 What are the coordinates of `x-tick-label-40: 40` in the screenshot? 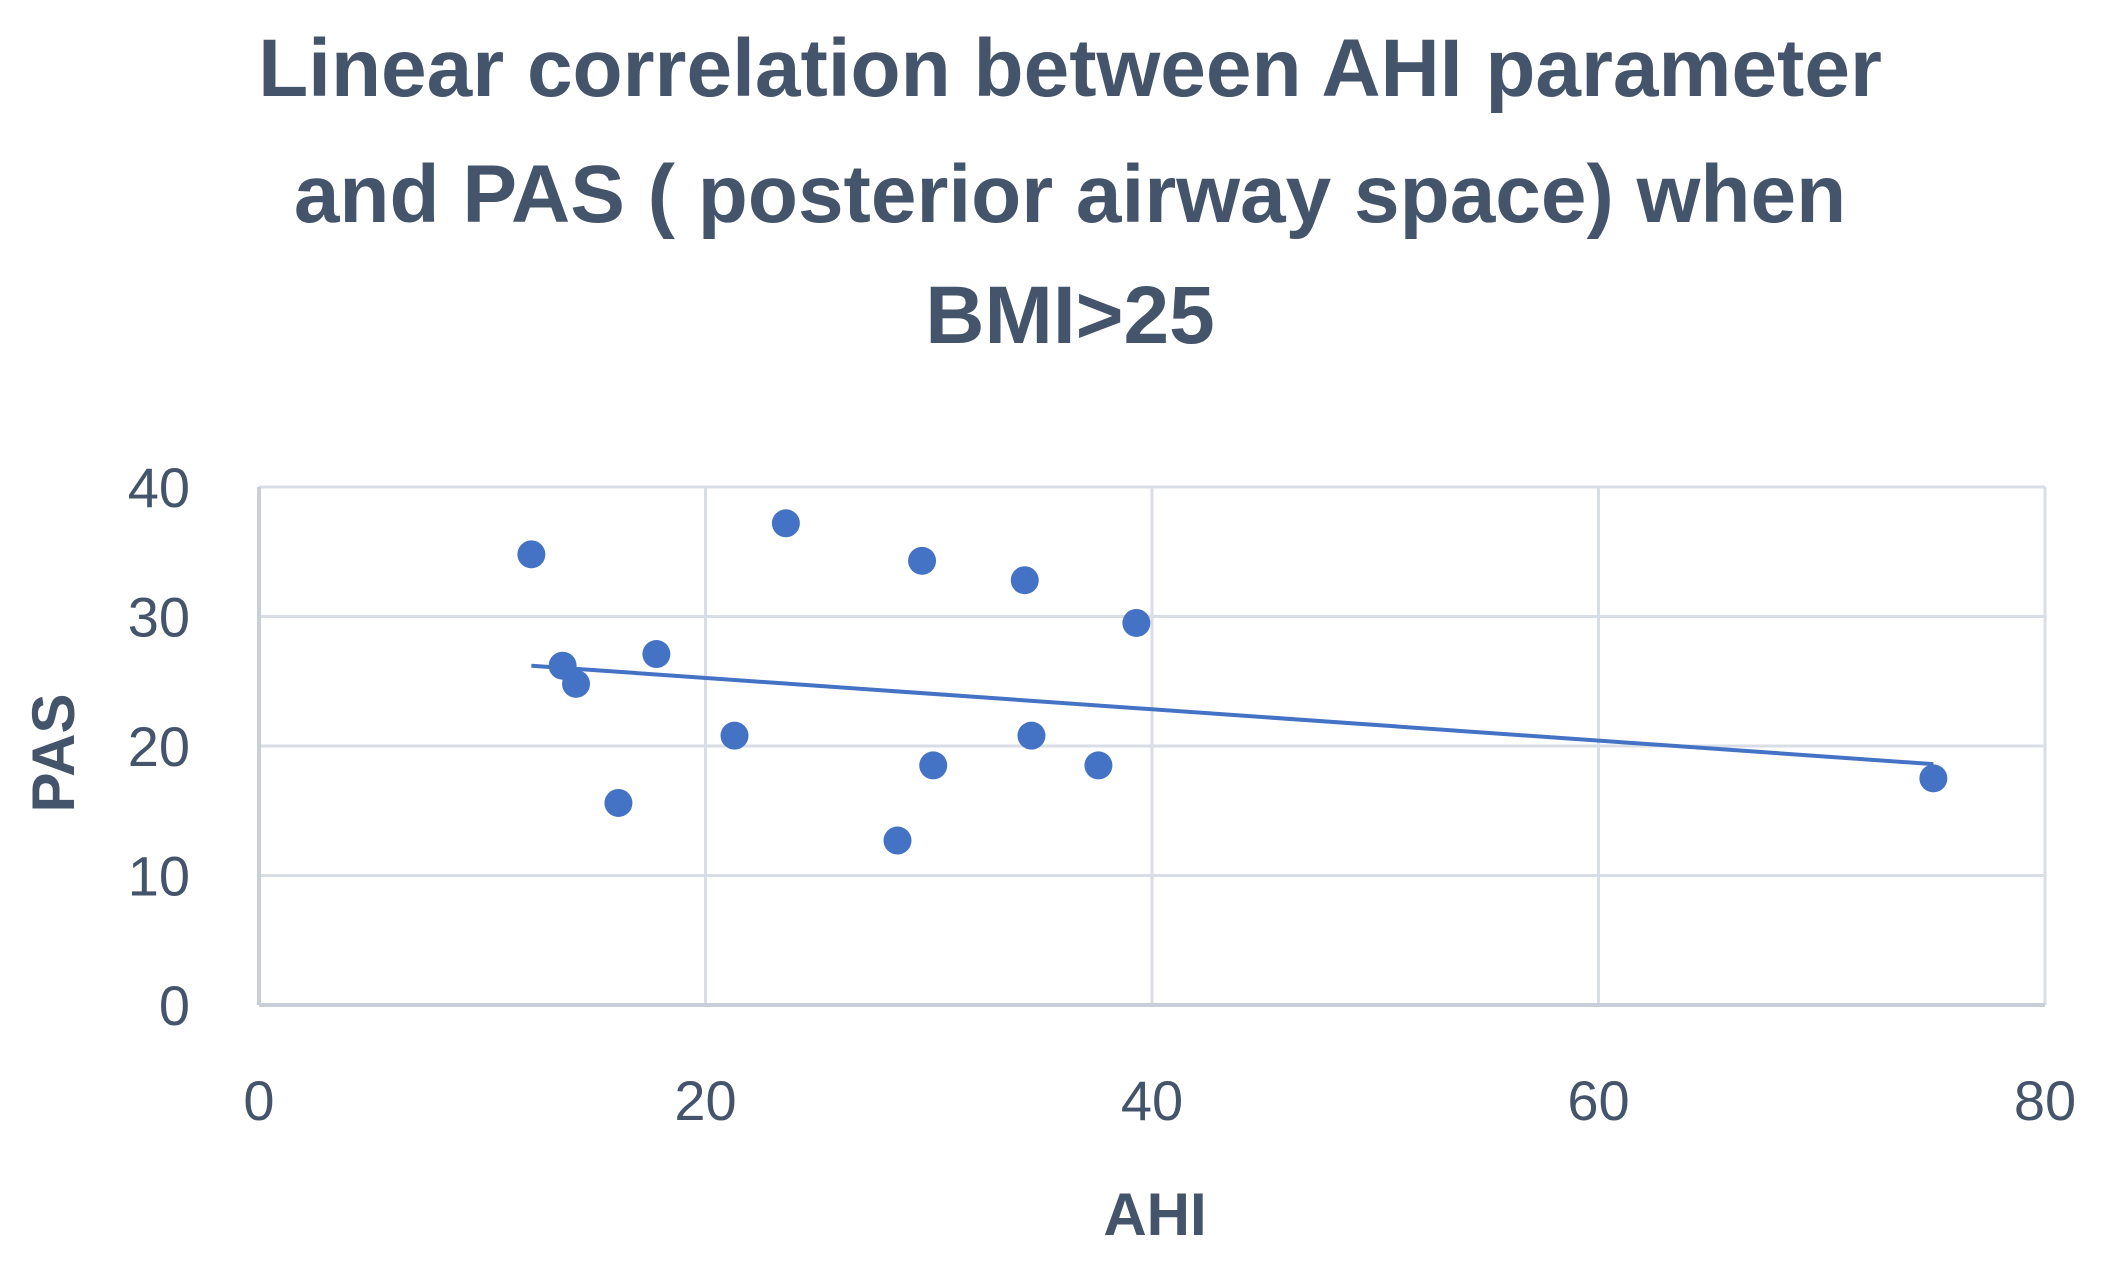 It's located at (1152, 1100).